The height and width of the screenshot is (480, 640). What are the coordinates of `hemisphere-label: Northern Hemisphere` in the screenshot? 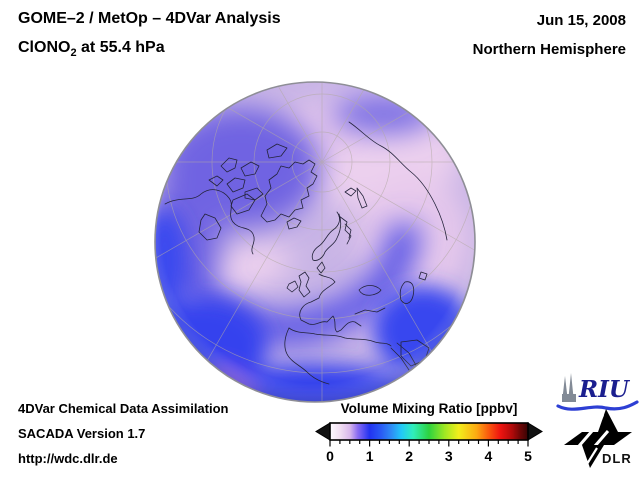 It's located at (549, 49).